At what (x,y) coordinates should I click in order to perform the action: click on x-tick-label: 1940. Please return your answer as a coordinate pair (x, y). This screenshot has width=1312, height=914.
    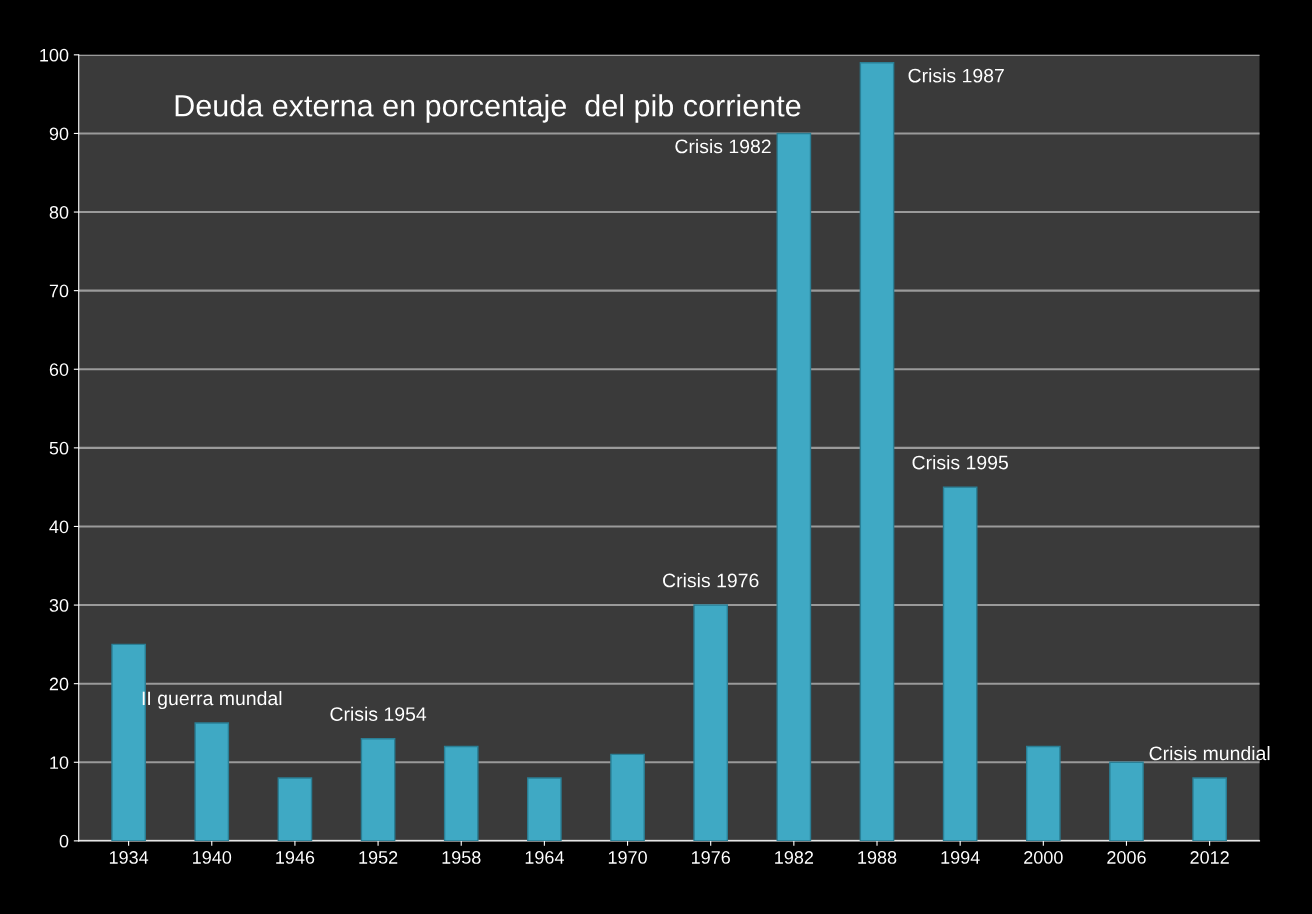
    Looking at the image, I should click on (212, 857).